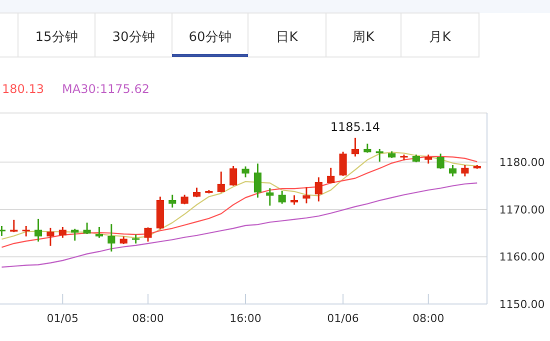 This screenshot has width=550, height=341. Describe the element at coordinates (287, 37) in the screenshot. I see `text: 日K` at that location.